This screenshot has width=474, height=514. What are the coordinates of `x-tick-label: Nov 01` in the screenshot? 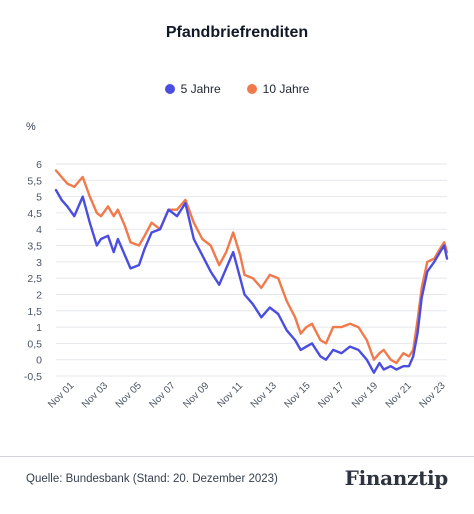 It's located at (61, 395).